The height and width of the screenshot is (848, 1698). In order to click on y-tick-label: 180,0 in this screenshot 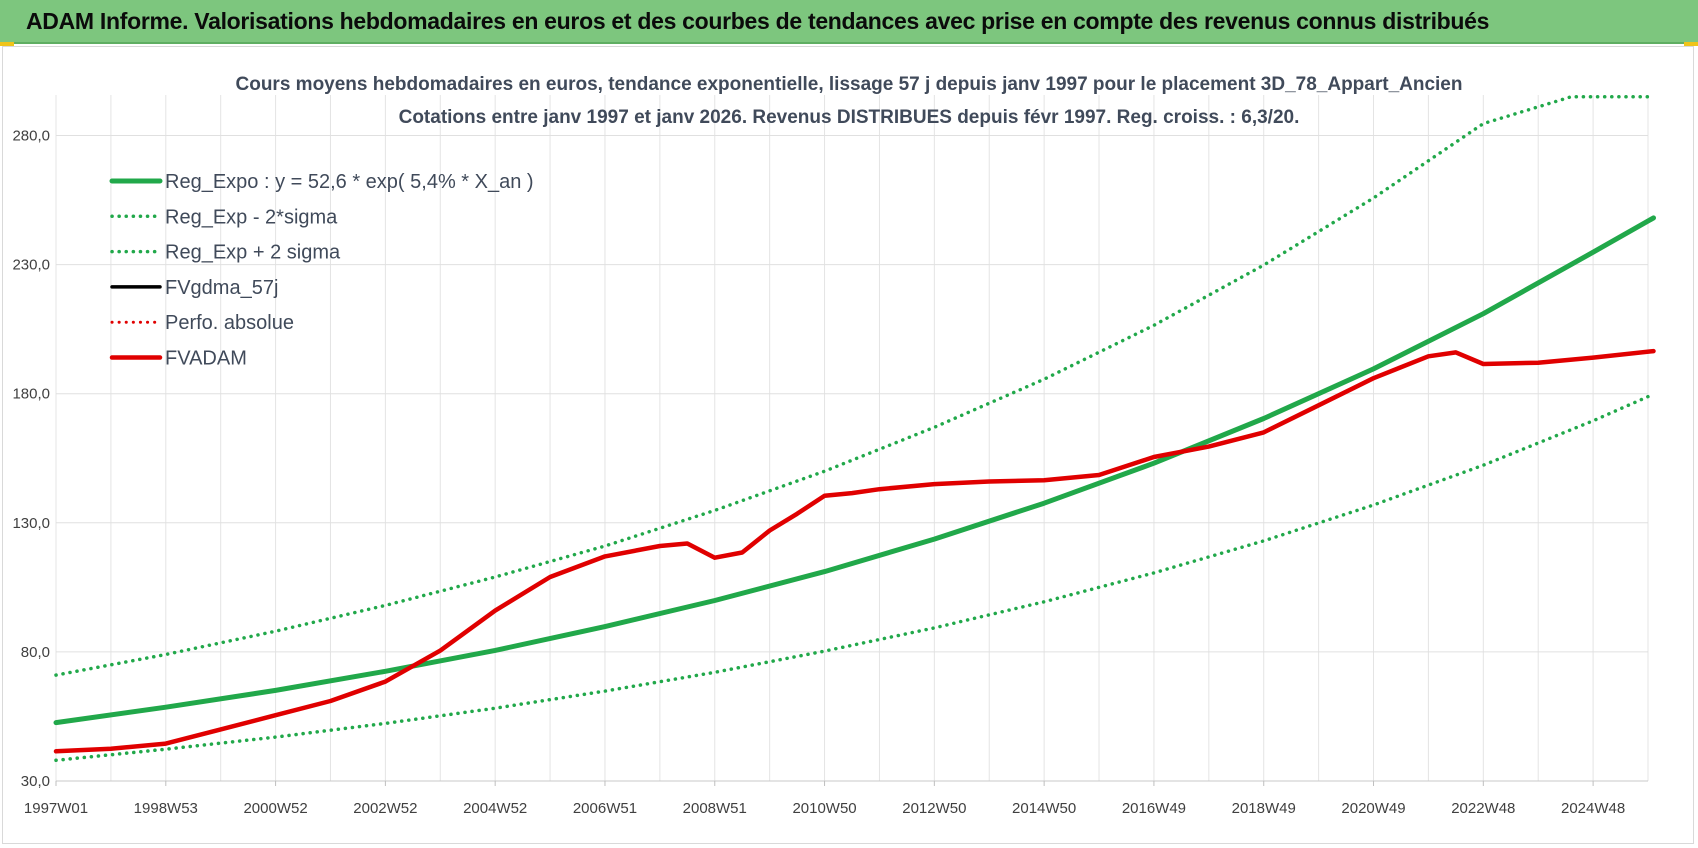, I will do `click(31, 394)`.